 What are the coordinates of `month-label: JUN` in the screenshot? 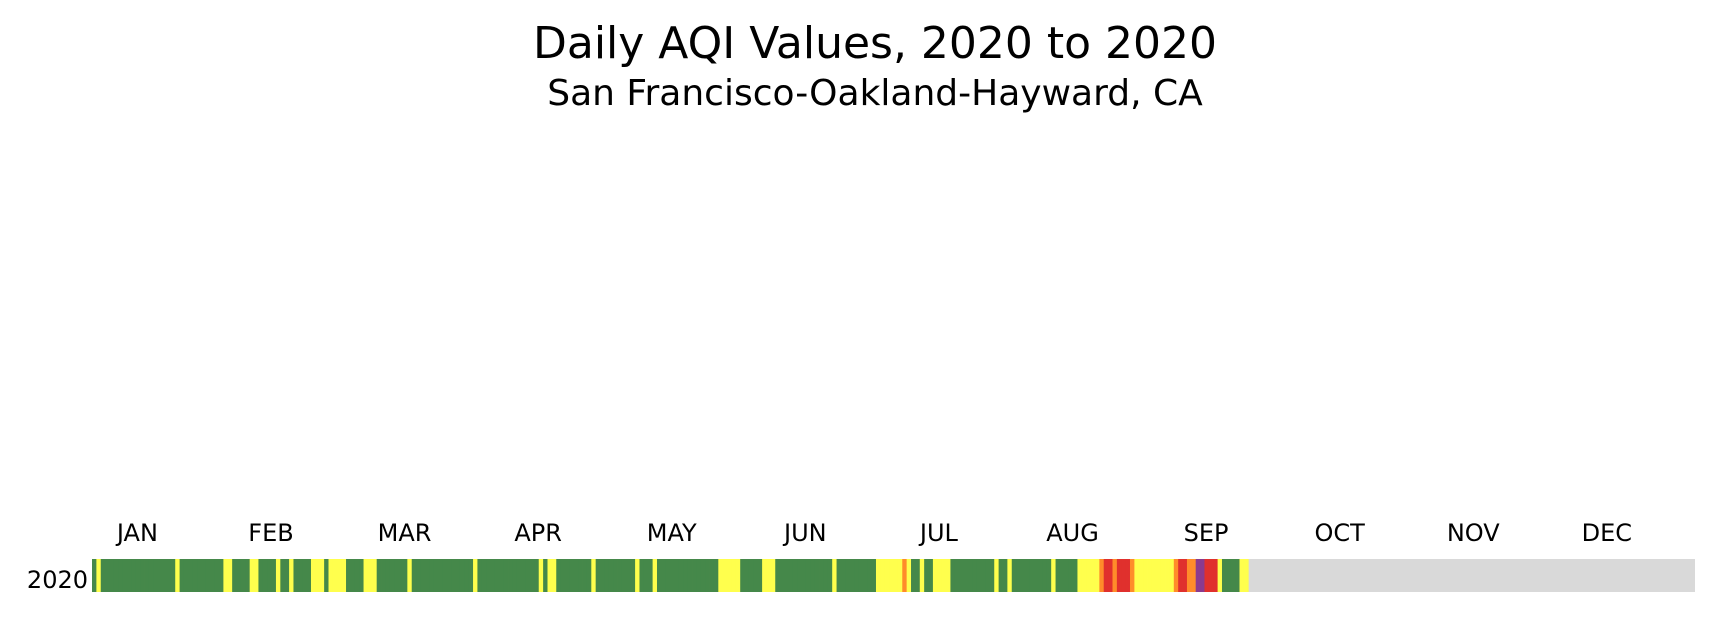 It's located at (804, 533).